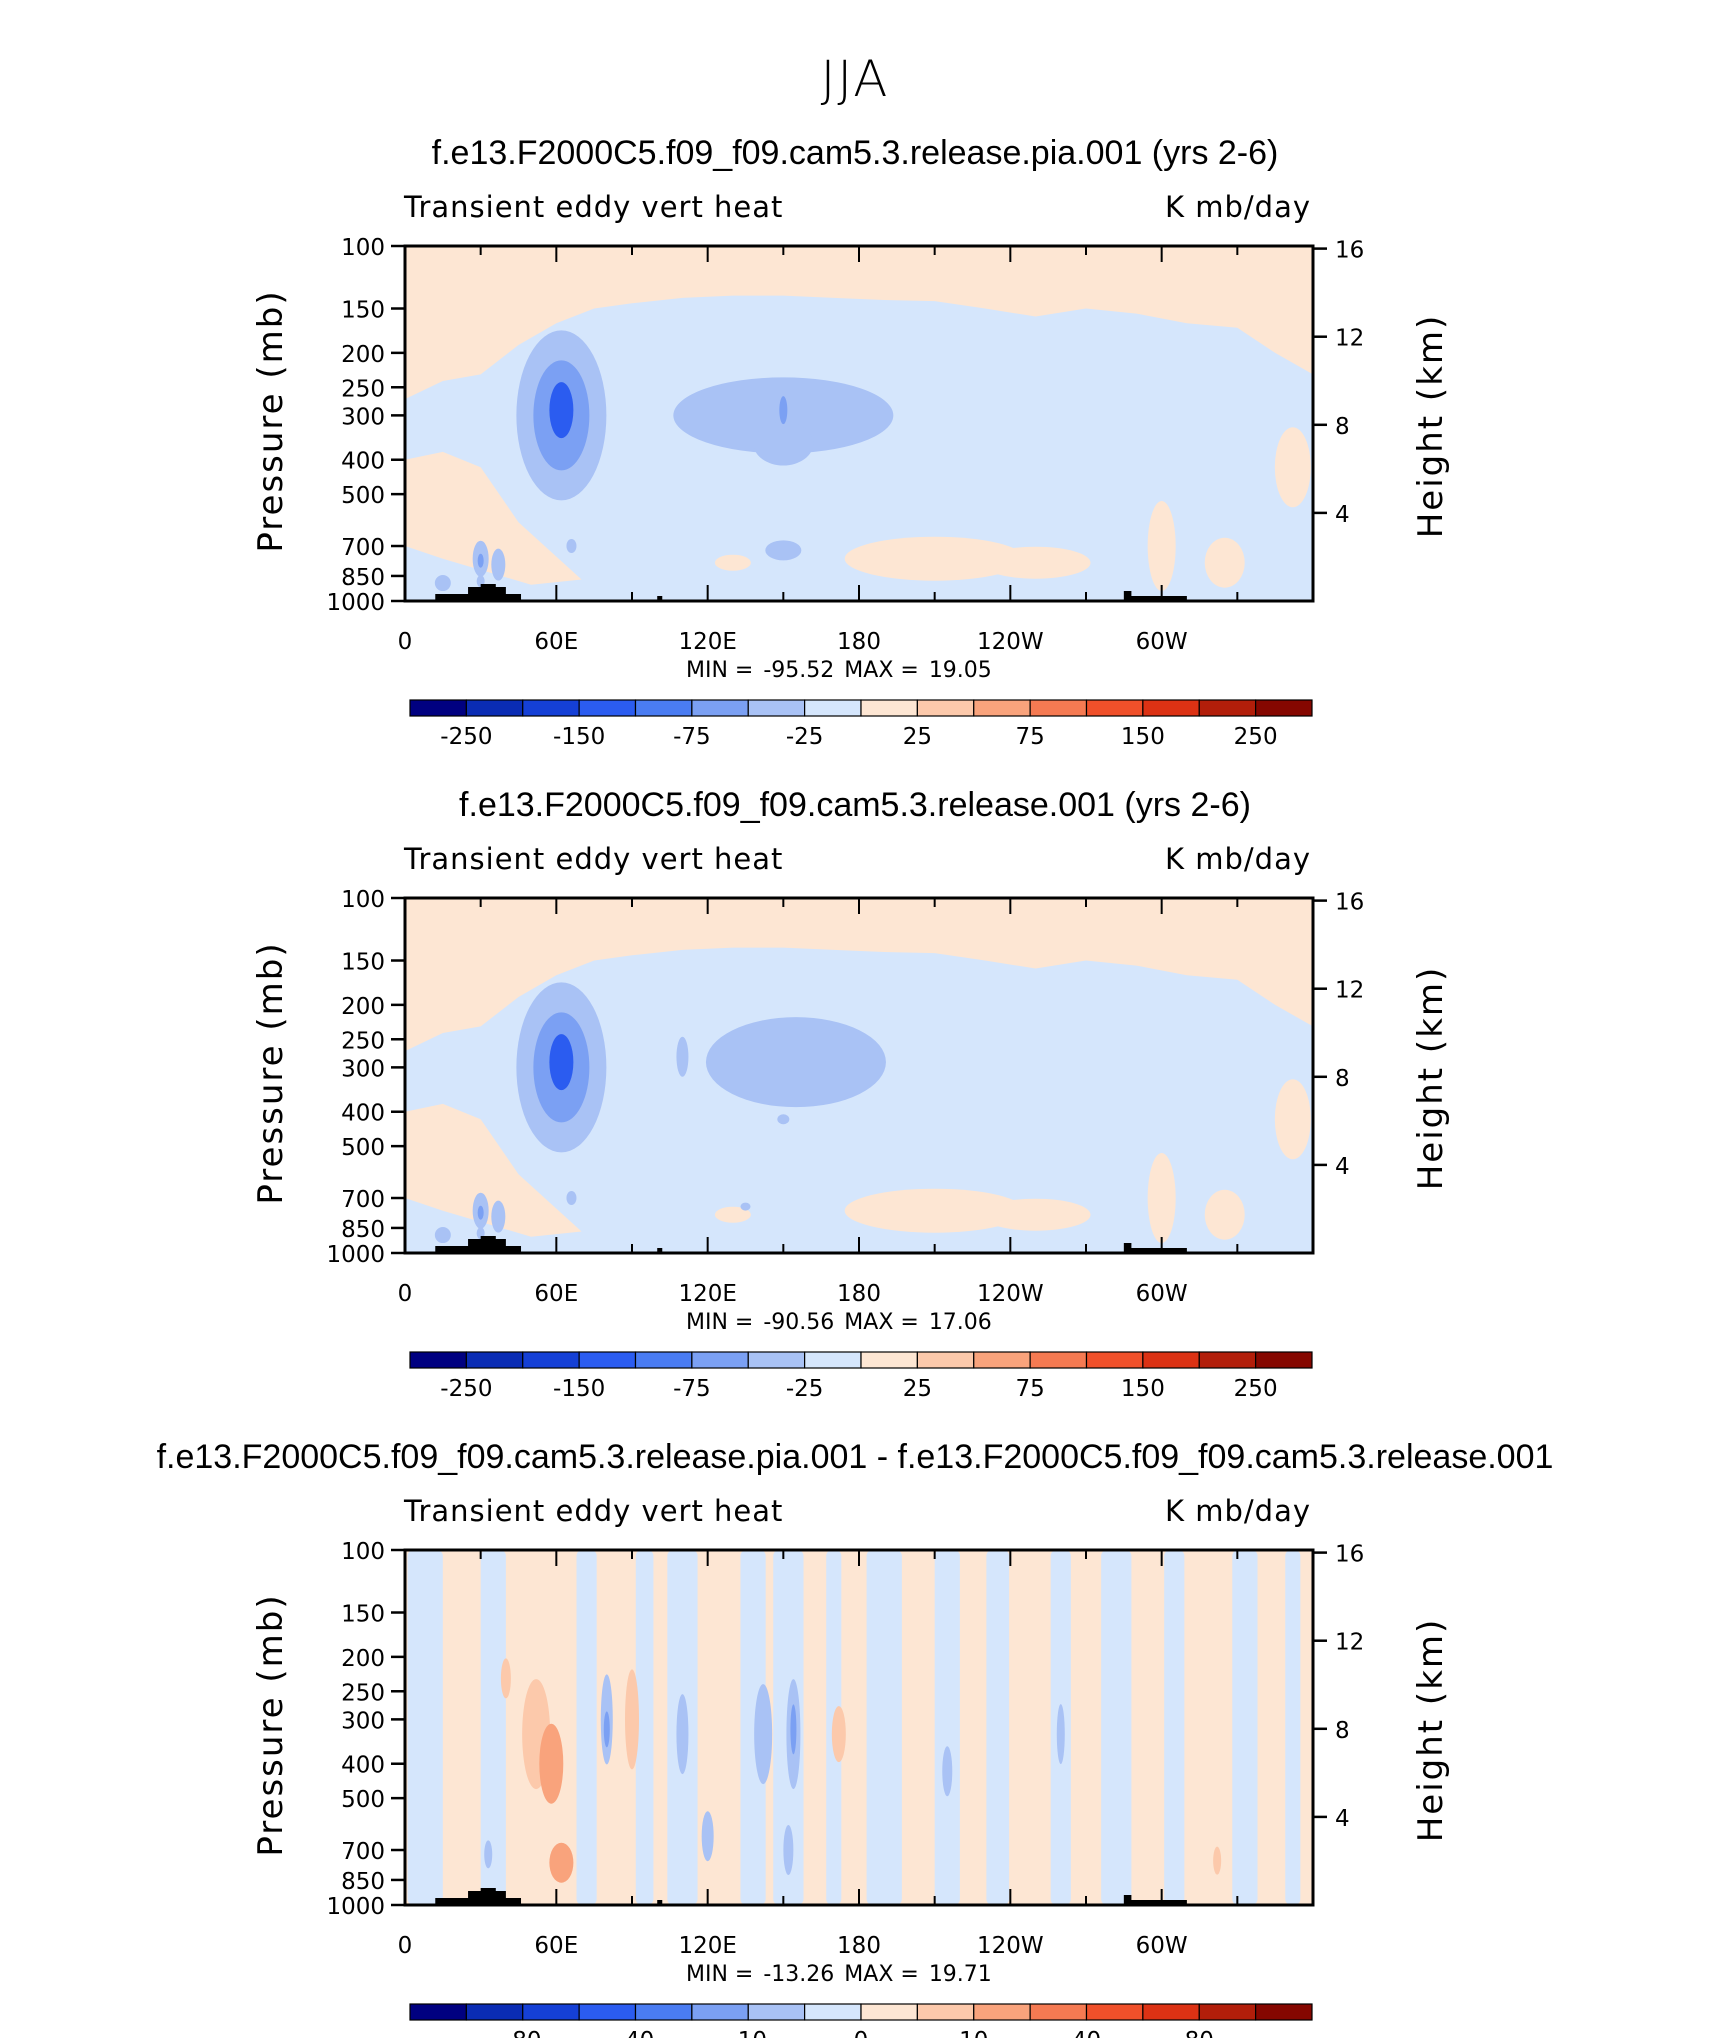 The width and height of the screenshot is (1710, 2038). What do you see at coordinates (363, 355) in the screenshot?
I see `pressure-tick-label: 200` at bounding box center [363, 355].